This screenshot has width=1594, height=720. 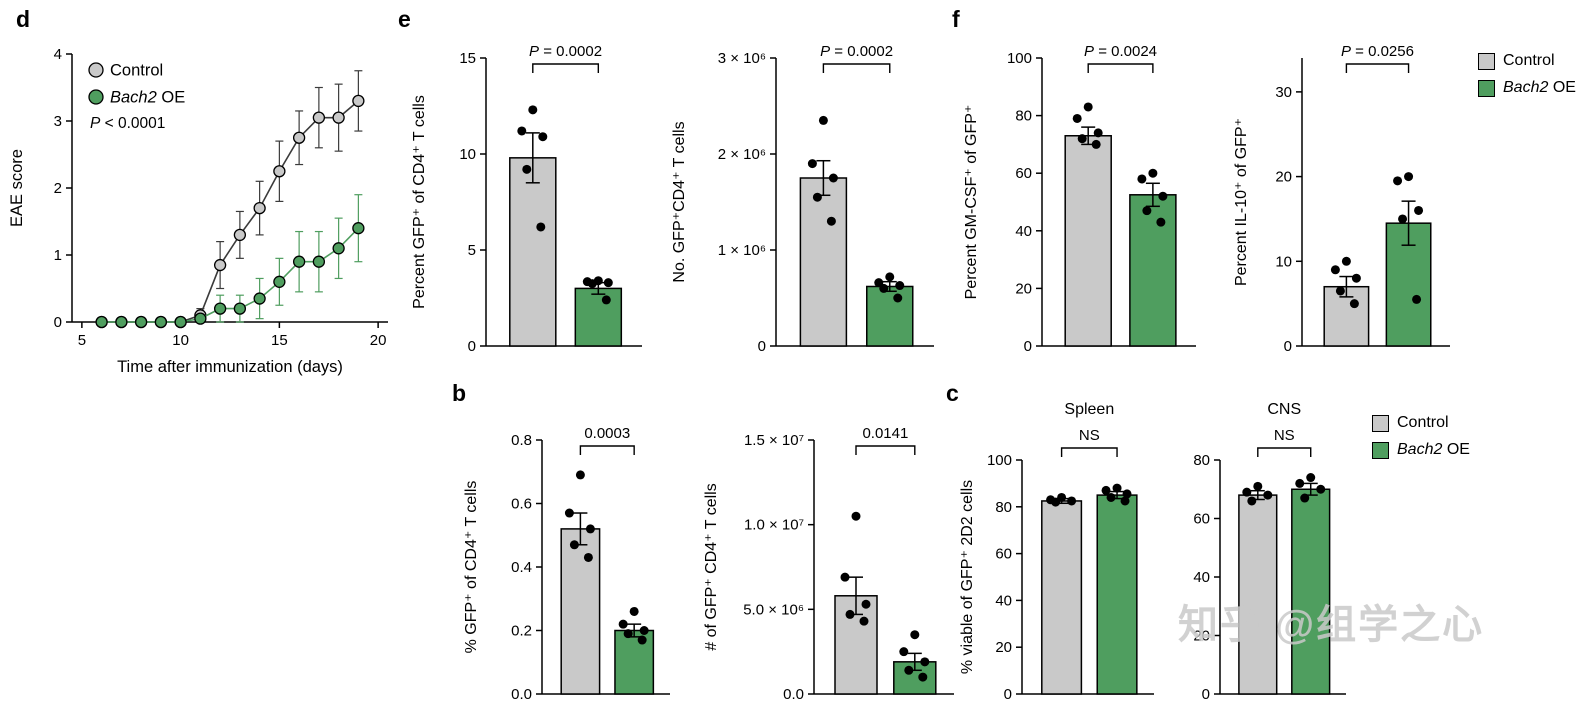 I want to click on svg-text: 80, so click(x=1201, y=460).